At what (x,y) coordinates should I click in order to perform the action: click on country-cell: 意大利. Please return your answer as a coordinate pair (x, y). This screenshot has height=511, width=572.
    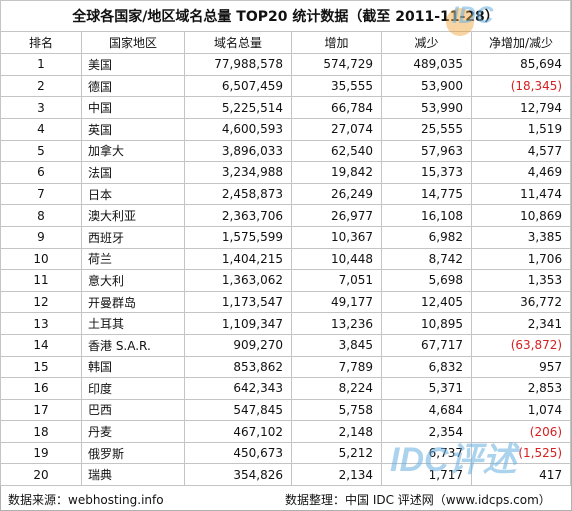
    Looking at the image, I should click on (133, 280).